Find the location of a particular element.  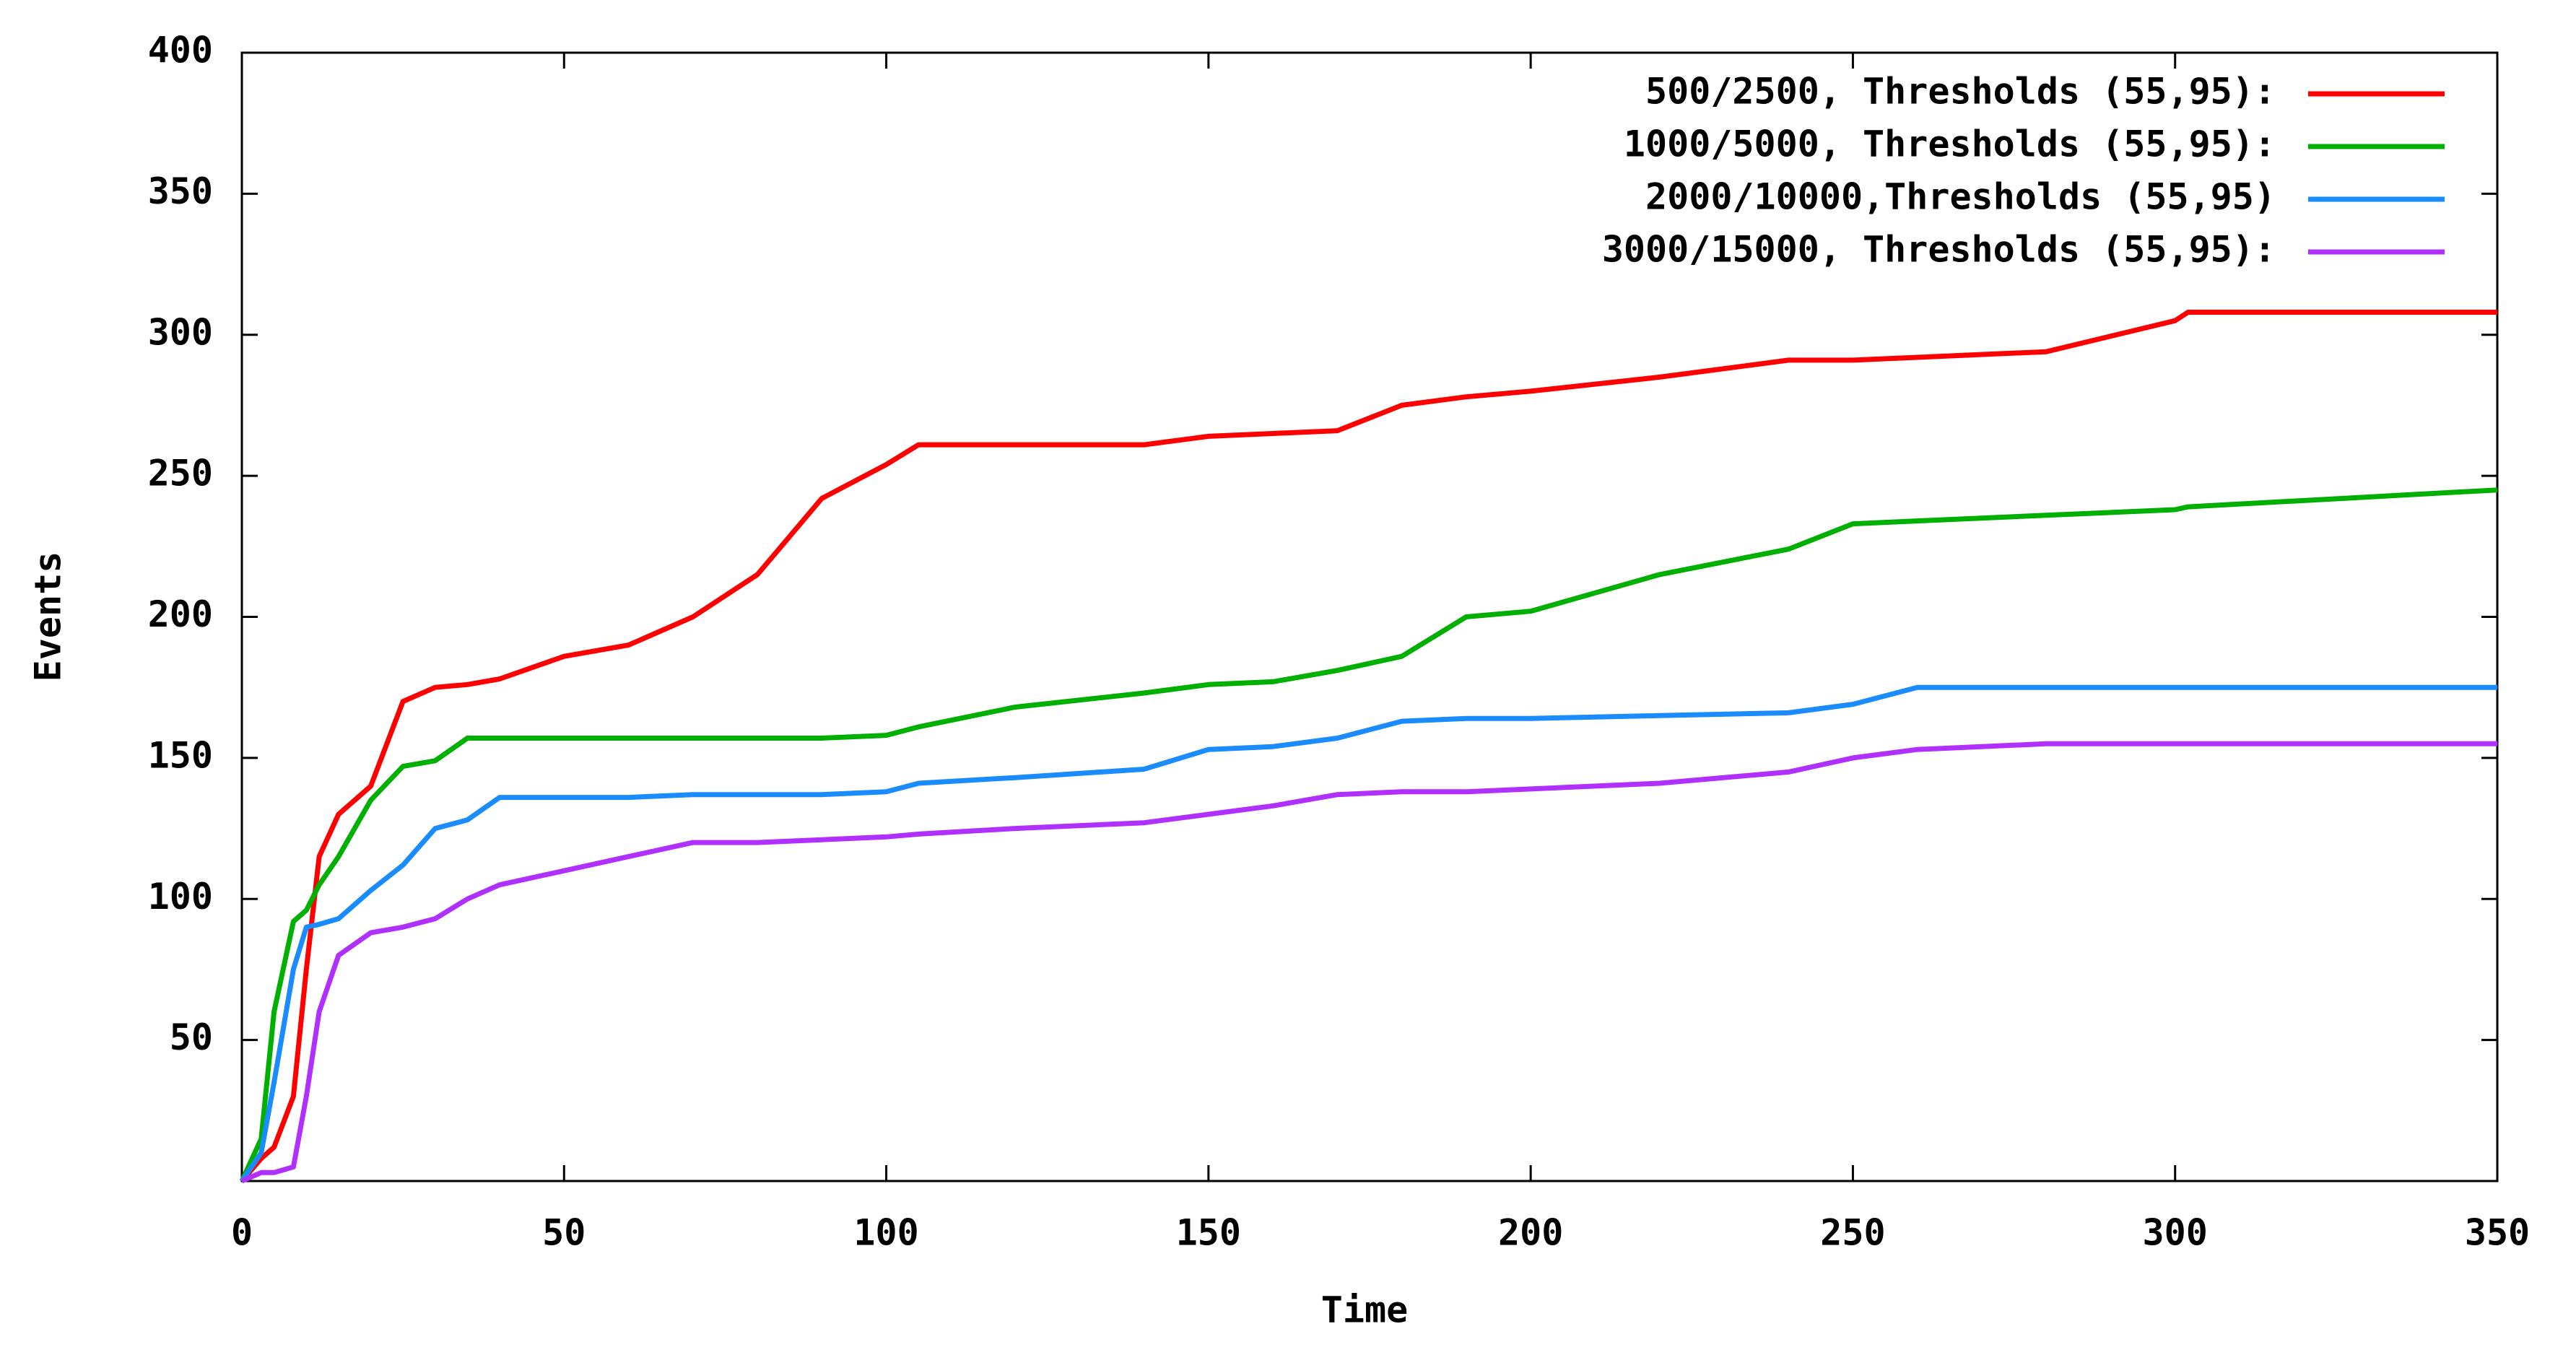

x-tick-label: 250 is located at coordinates (1852, 1233).